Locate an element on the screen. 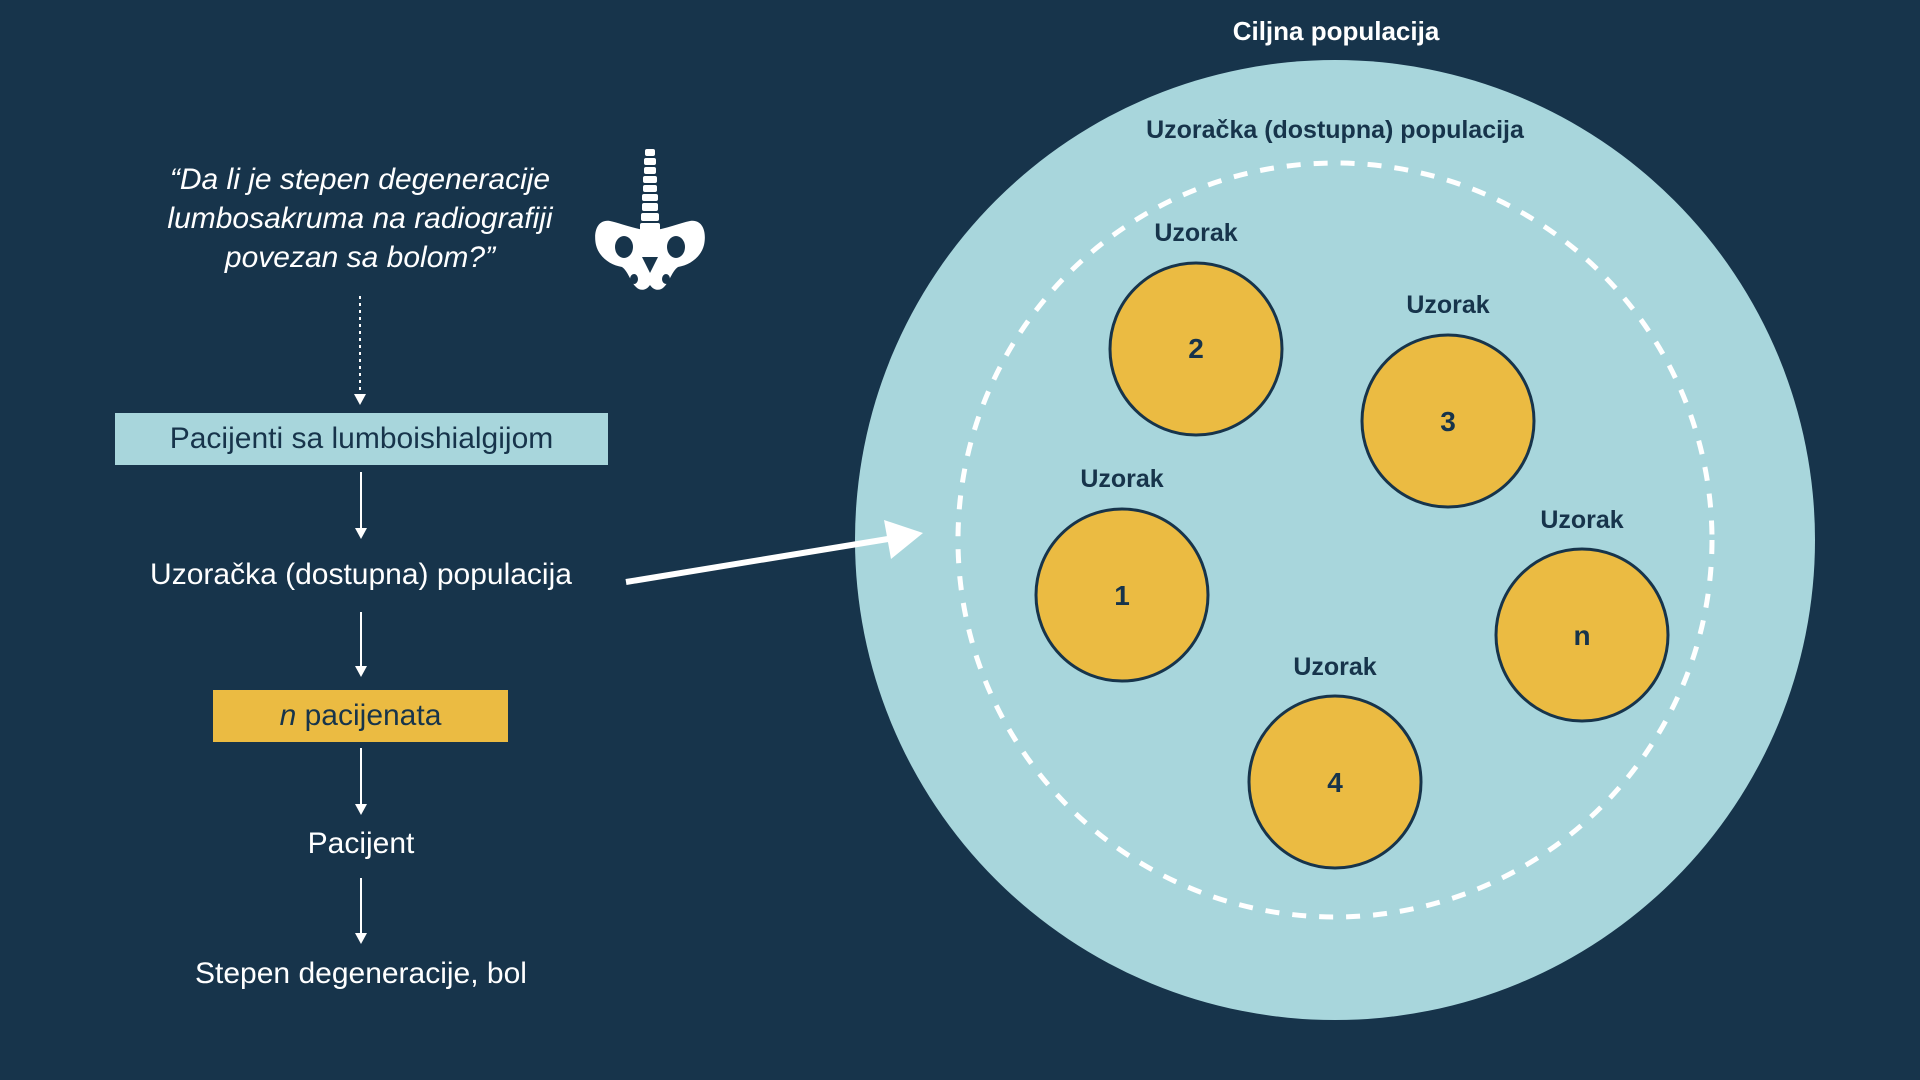 The height and width of the screenshot is (1080, 1920). sample-3-label: Uzorak is located at coordinates (1447, 305).